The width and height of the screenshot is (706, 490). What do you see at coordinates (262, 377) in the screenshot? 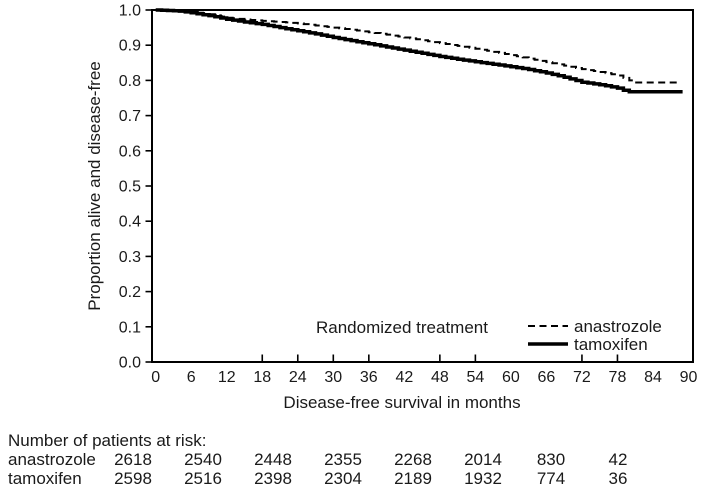
I see `x-tick-label: 18` at bounding box center [262, 377].